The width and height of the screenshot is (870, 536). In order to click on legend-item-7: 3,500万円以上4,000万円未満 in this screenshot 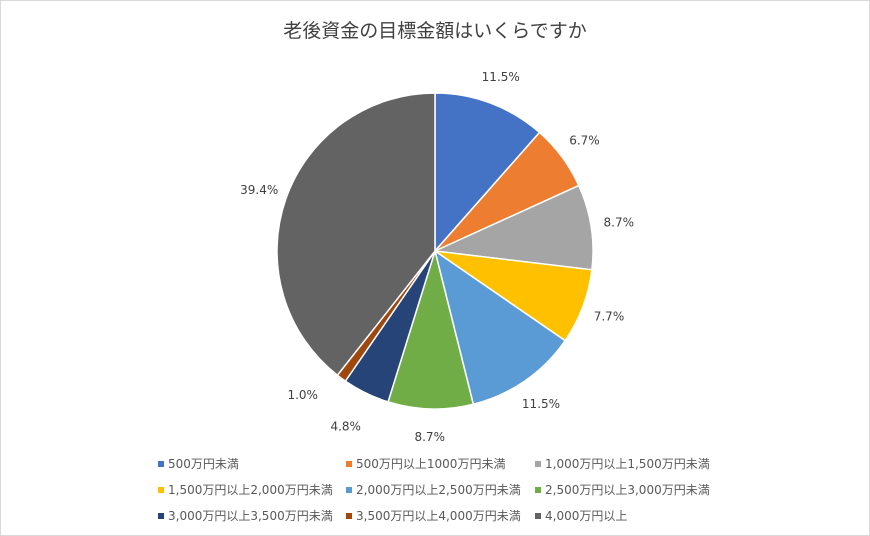, I will do `click(433, 515)`.